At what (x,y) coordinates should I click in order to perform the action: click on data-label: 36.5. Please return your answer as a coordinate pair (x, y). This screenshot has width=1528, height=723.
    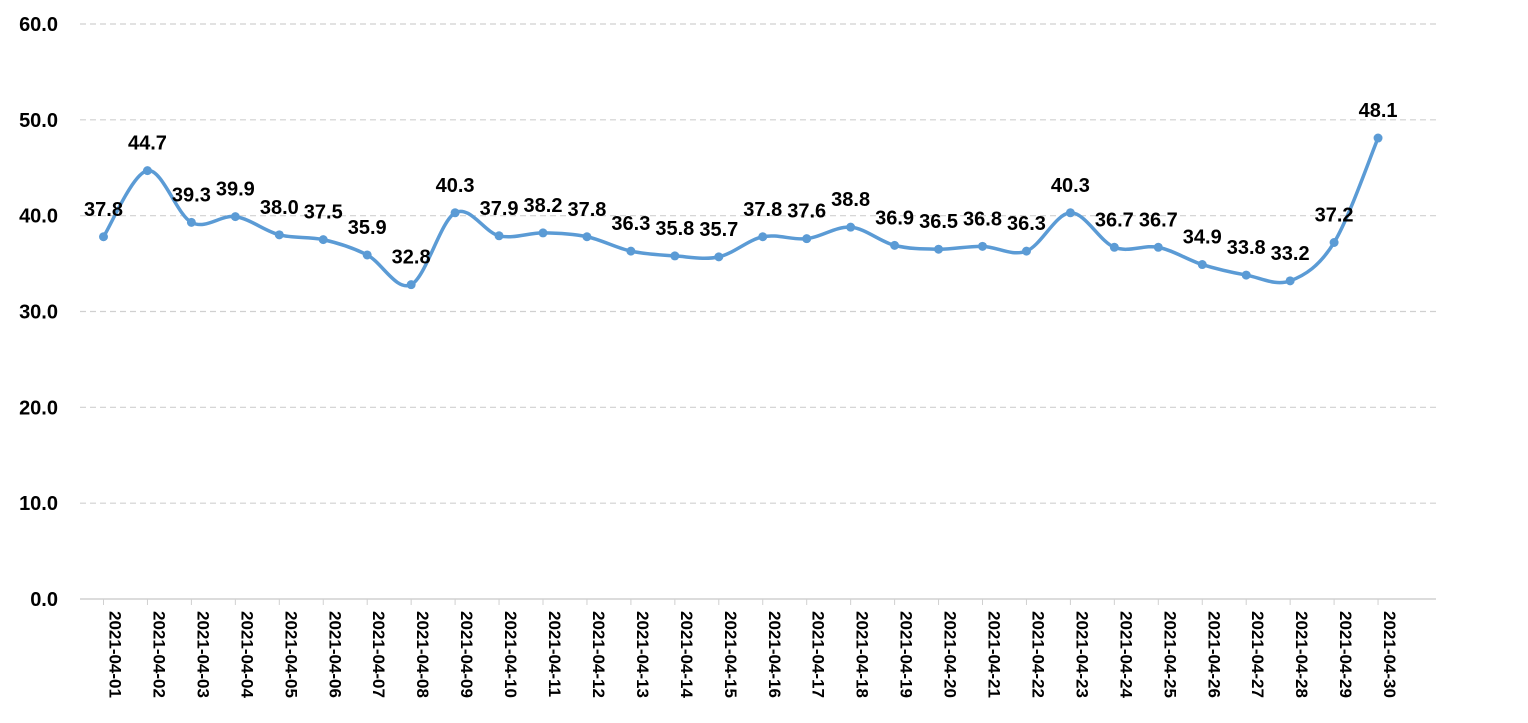
    Looking at the image, I should click on (938, 222).